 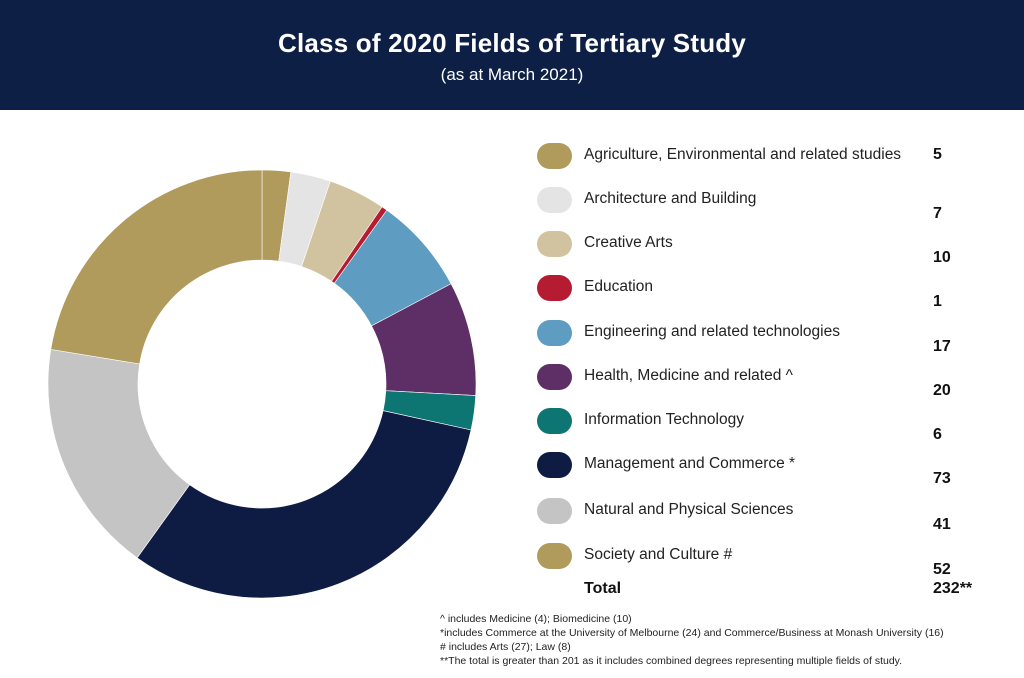 I want to click on legend-label: Health, Medicine and related ^, so click(x=688, y=375).